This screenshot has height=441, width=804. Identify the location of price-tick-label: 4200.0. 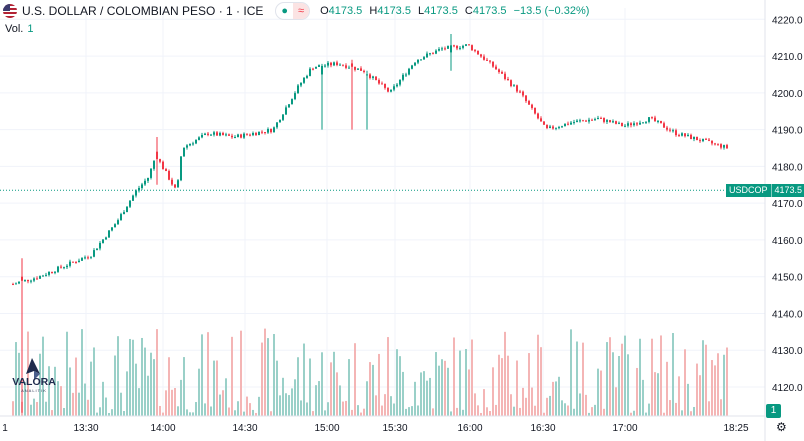
(787, 94).